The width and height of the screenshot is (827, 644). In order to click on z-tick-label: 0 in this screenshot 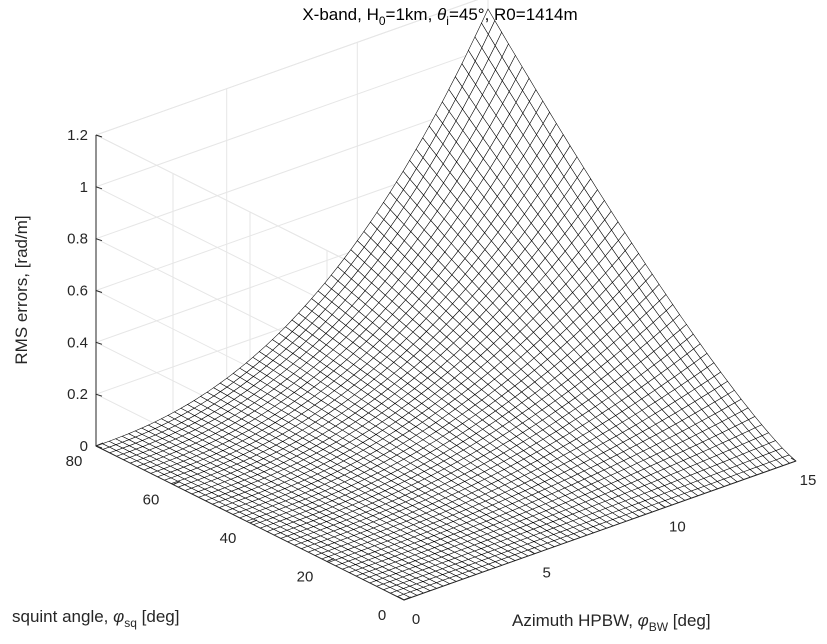, I will do `click(84, 446)`.